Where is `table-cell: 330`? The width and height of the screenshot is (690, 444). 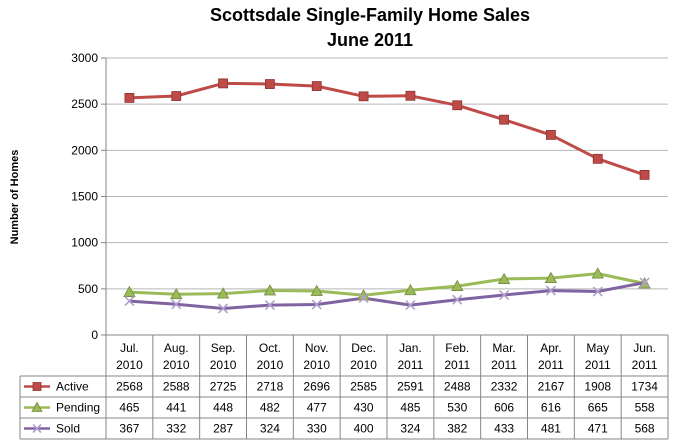 table-cell: 330 is located at coordinates (317, 429).